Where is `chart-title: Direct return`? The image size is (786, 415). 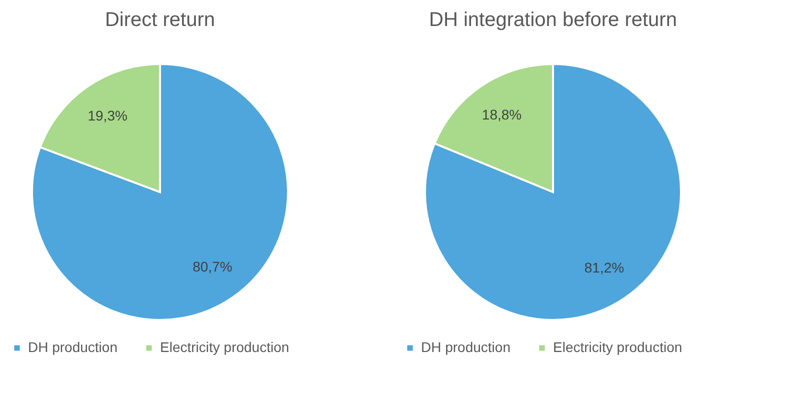 chart-title: Direct return is located at coordinates (160, 20).